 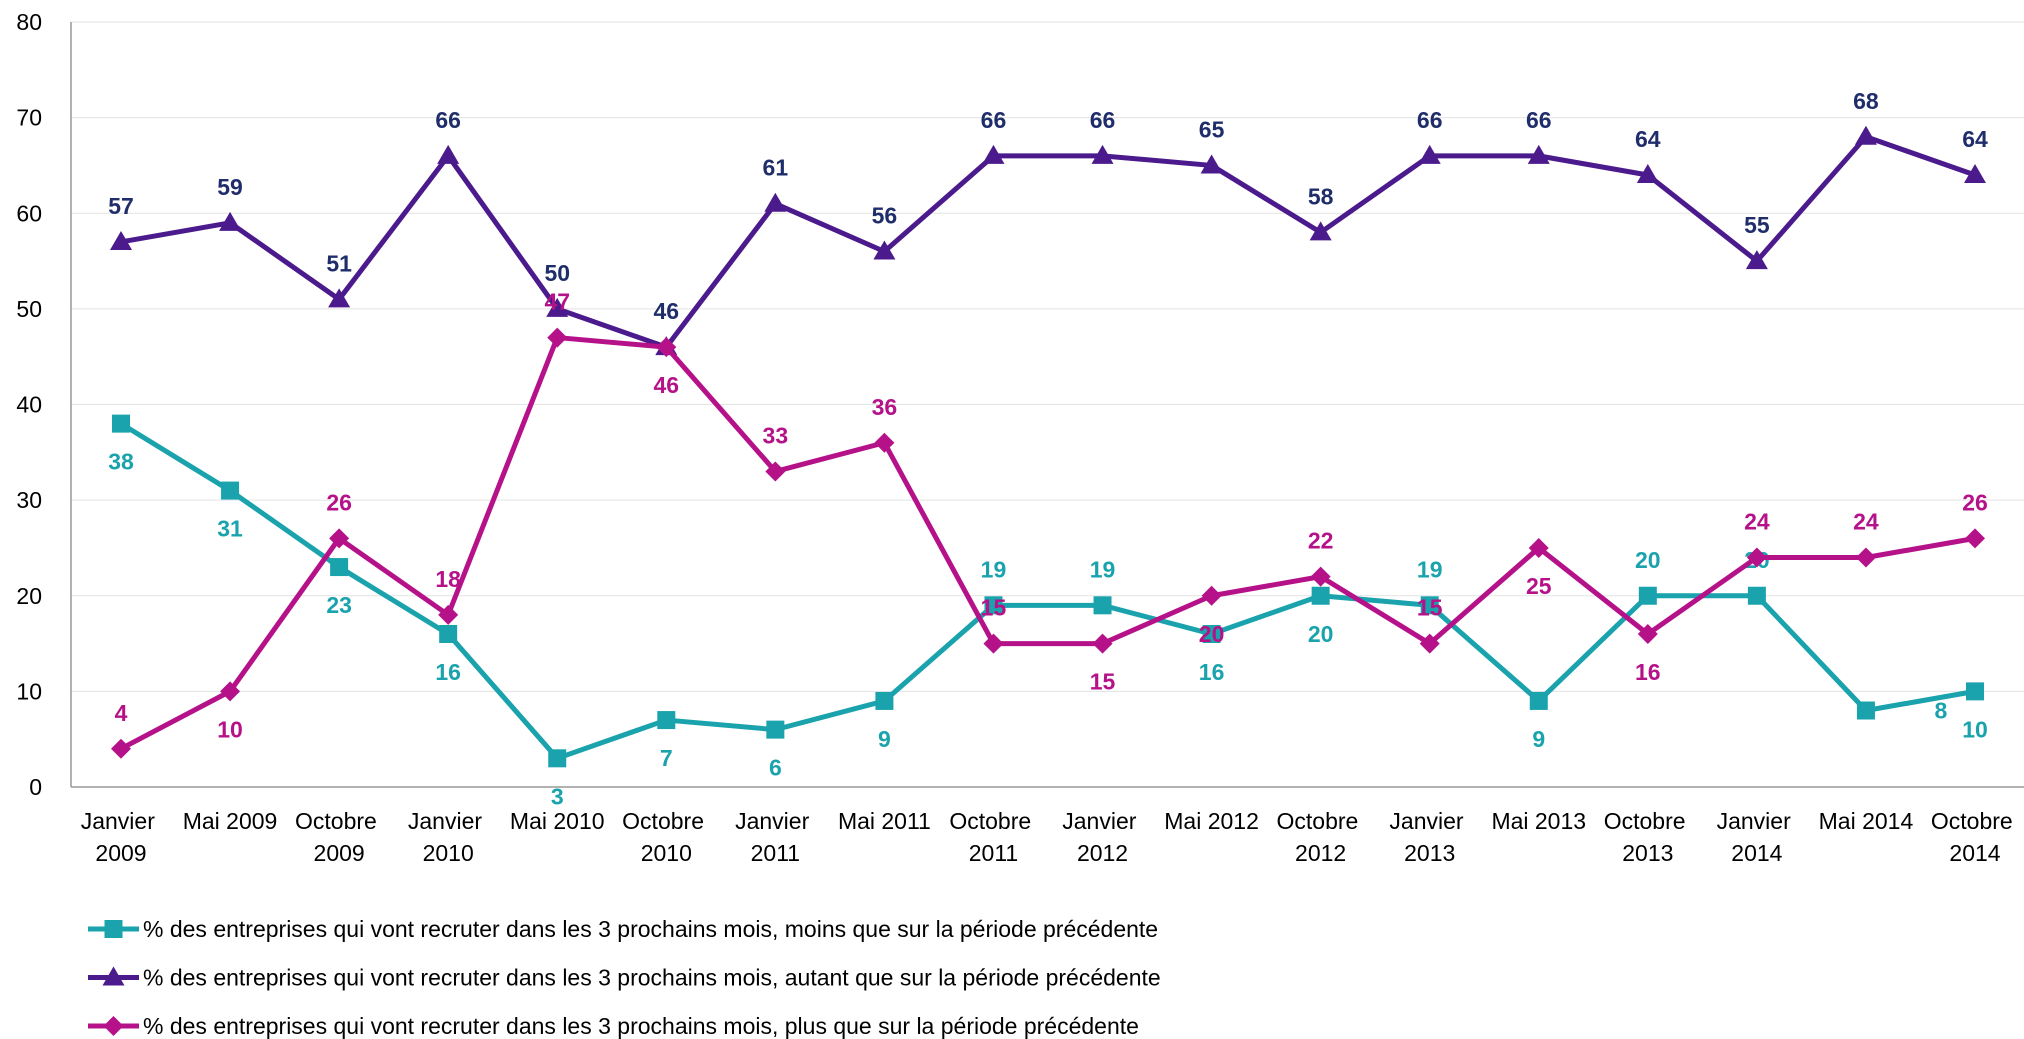 What do you see at coordinates (1975, 139) in the screenshot?
I see `data-label: 64` at bounding box center [1975, 139].